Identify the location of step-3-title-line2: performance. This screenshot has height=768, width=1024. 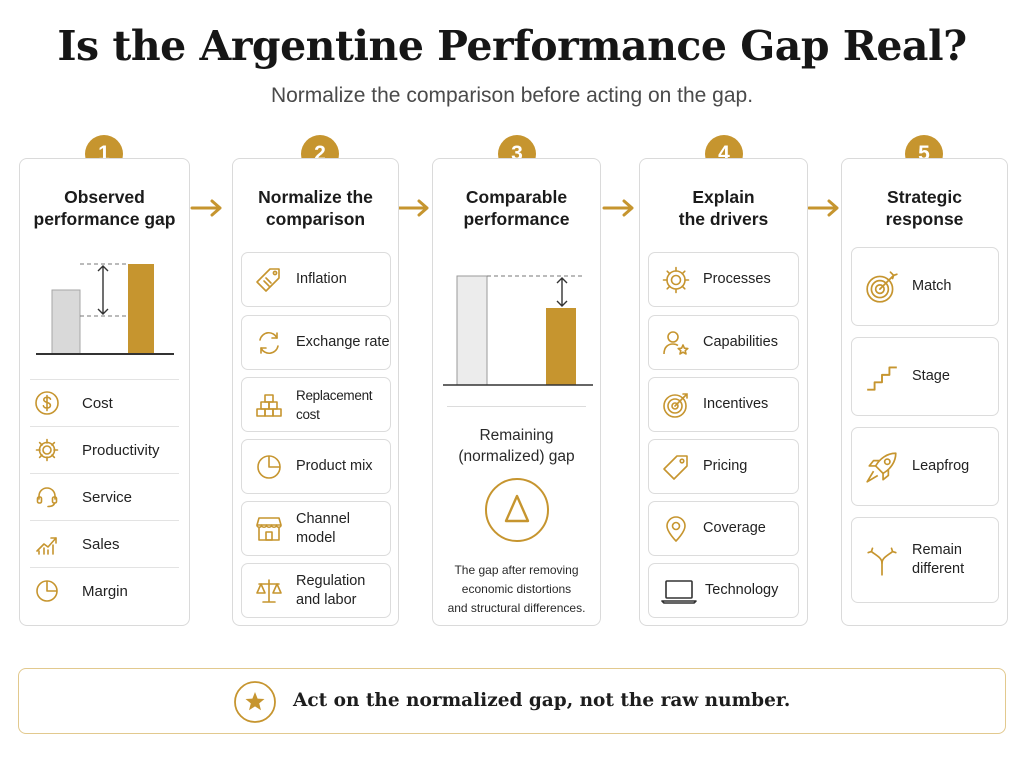
(516, 219).